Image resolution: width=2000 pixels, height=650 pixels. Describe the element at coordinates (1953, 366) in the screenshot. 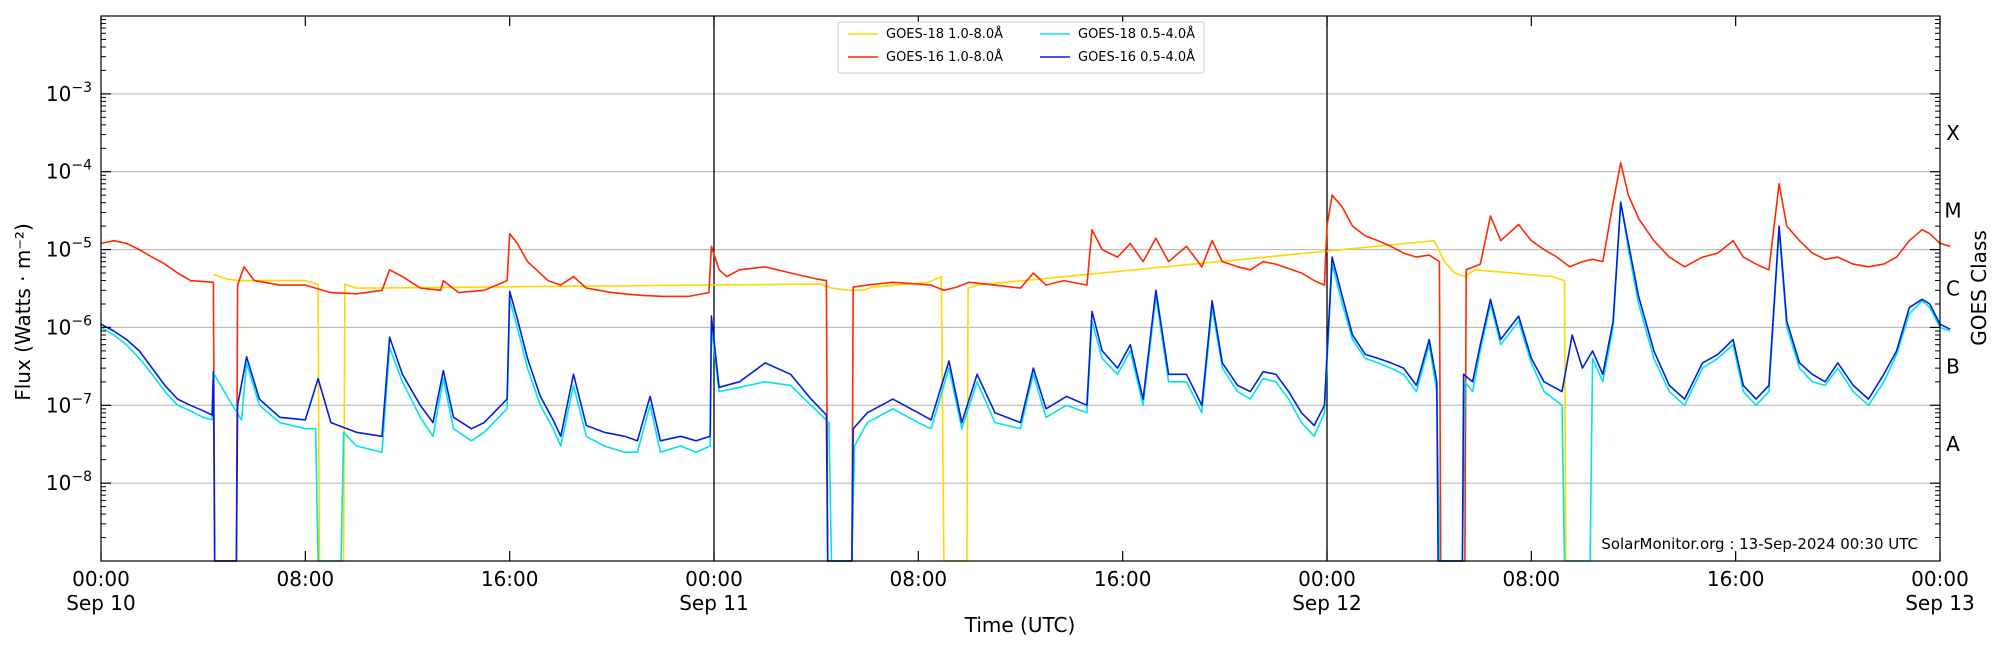

I see `goes-class-label: B` at that location.